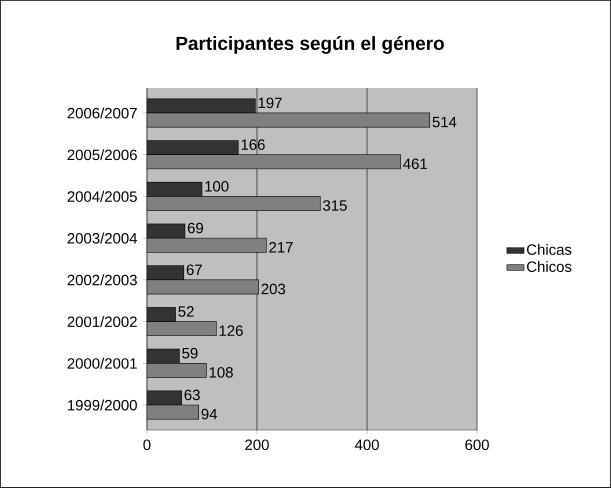 The height and width of the screenshot is (488, 611). I want to click on y-tick-label: 1999/2000, so click(102, 405).